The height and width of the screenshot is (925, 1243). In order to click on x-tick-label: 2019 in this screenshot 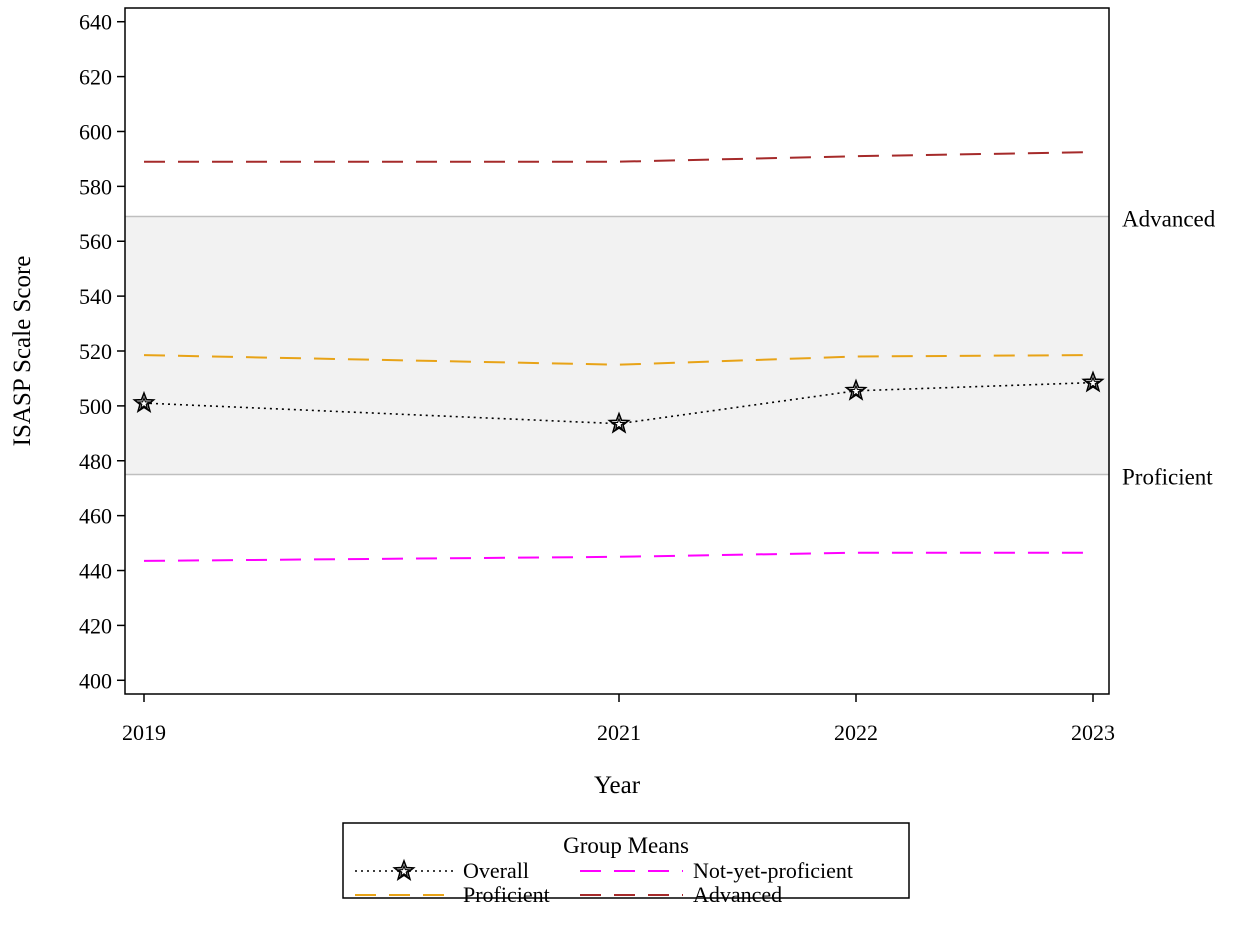, I will do `click(144, 732)`.